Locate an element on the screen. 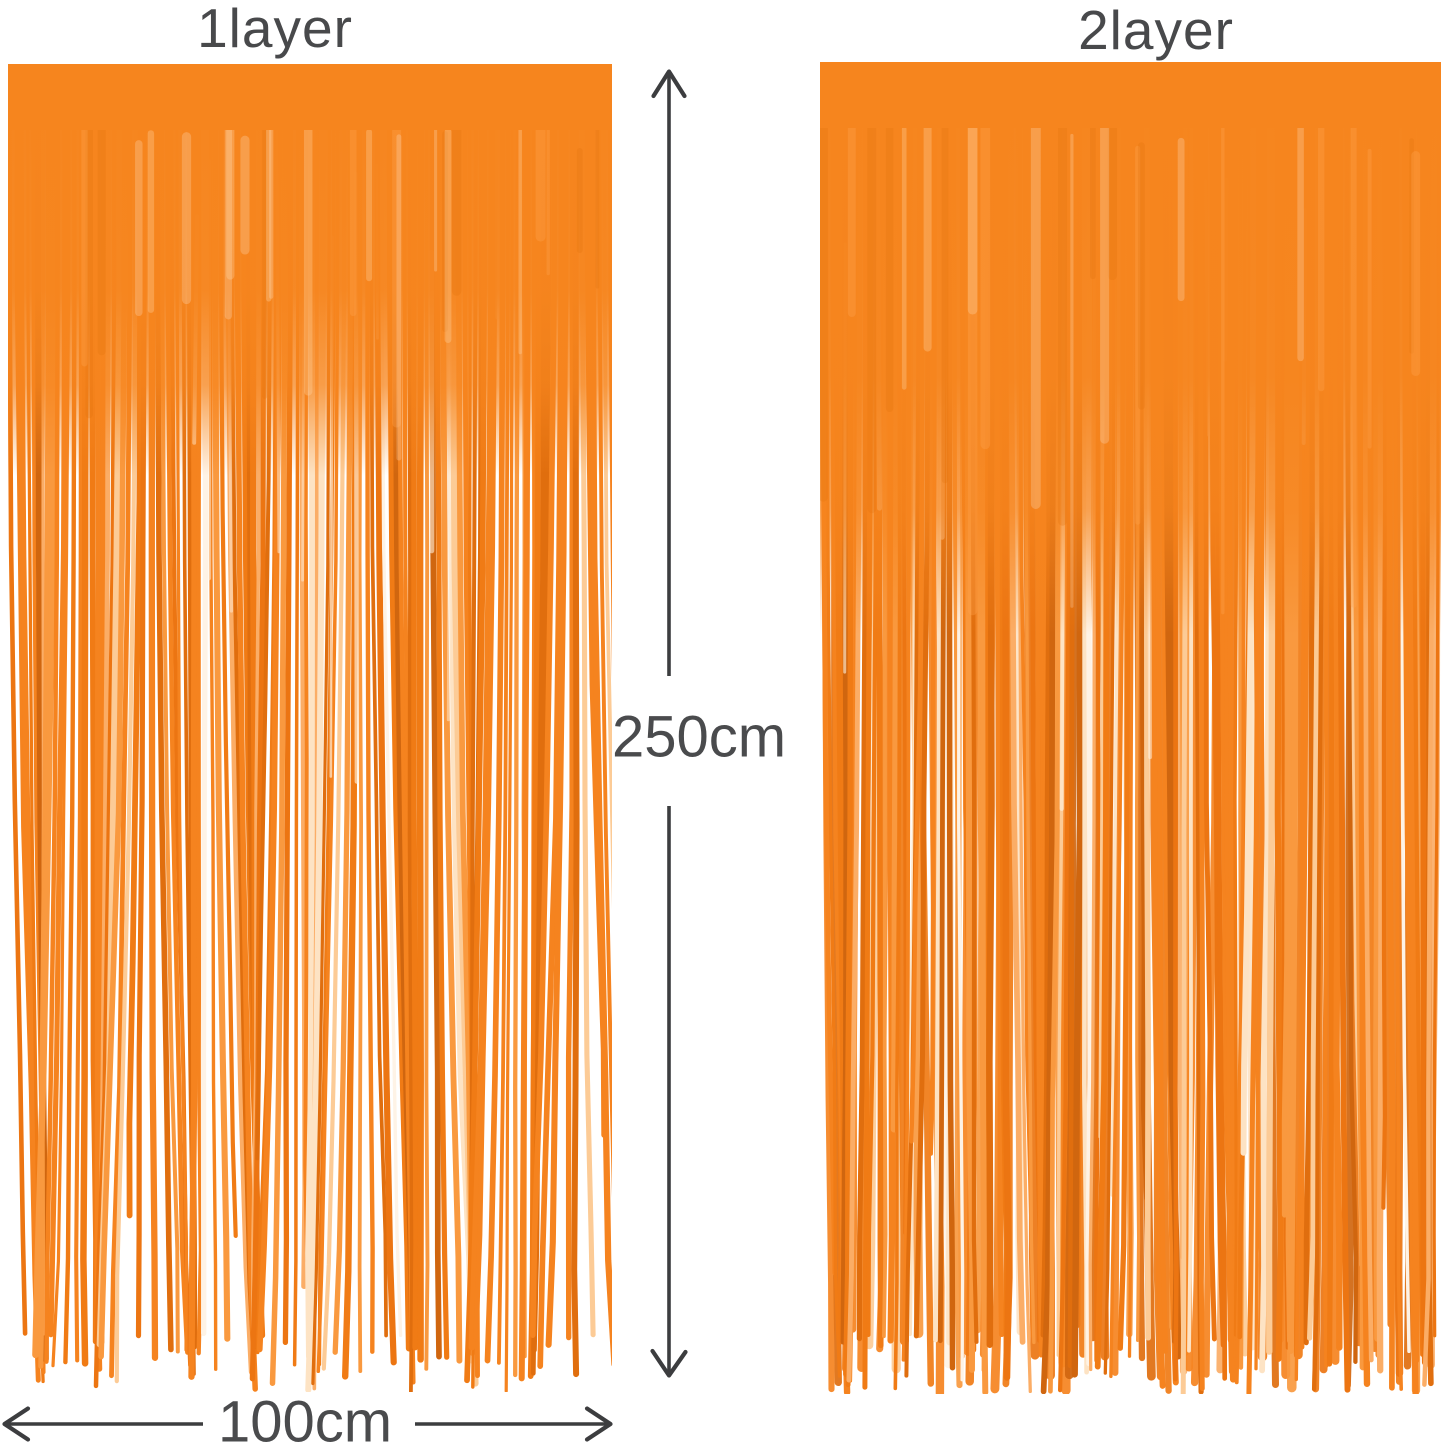  height-arrow-head-top-icon is located at coordinates (669, 84).